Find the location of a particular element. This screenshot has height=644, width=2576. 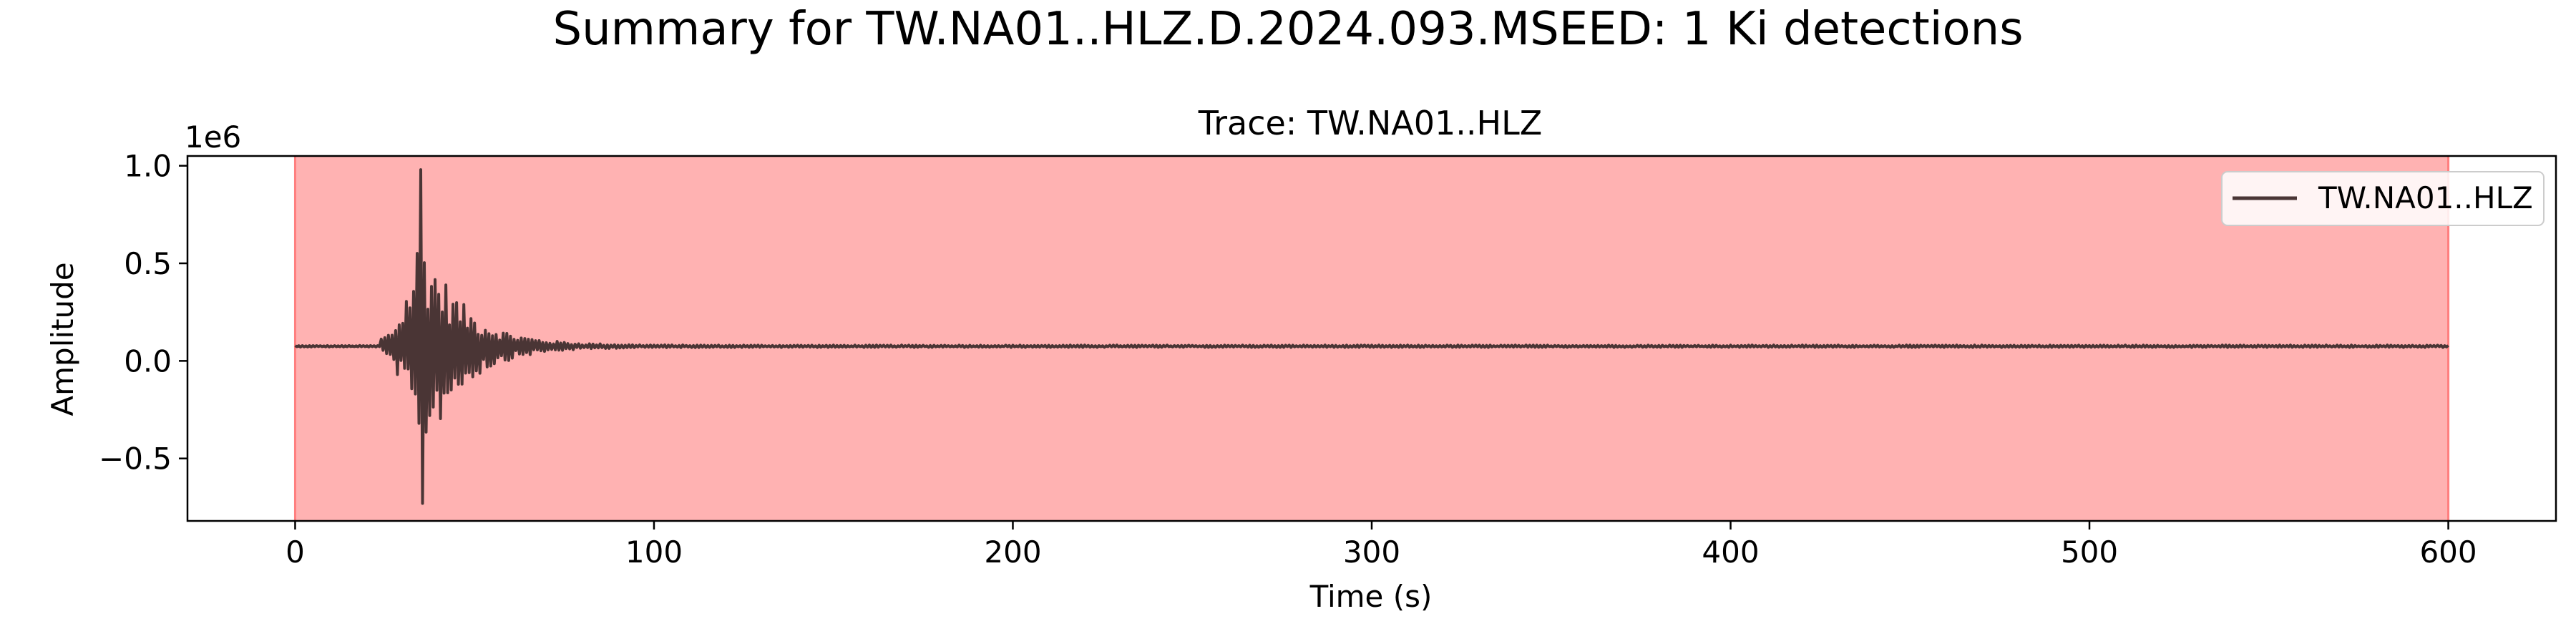

x-tick-label: 100 is located at coordinates (654, 552).